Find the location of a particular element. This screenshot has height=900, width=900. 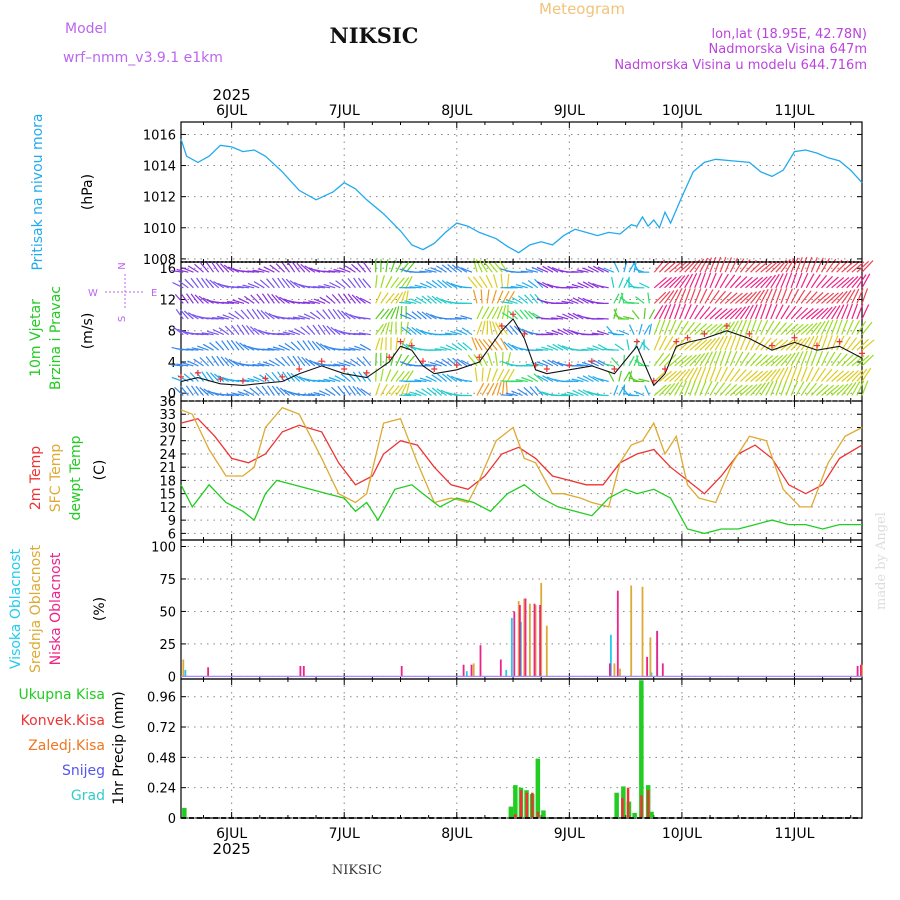

precip-legend-label: Ukupna Kisa is located at coordinates (61, 695).